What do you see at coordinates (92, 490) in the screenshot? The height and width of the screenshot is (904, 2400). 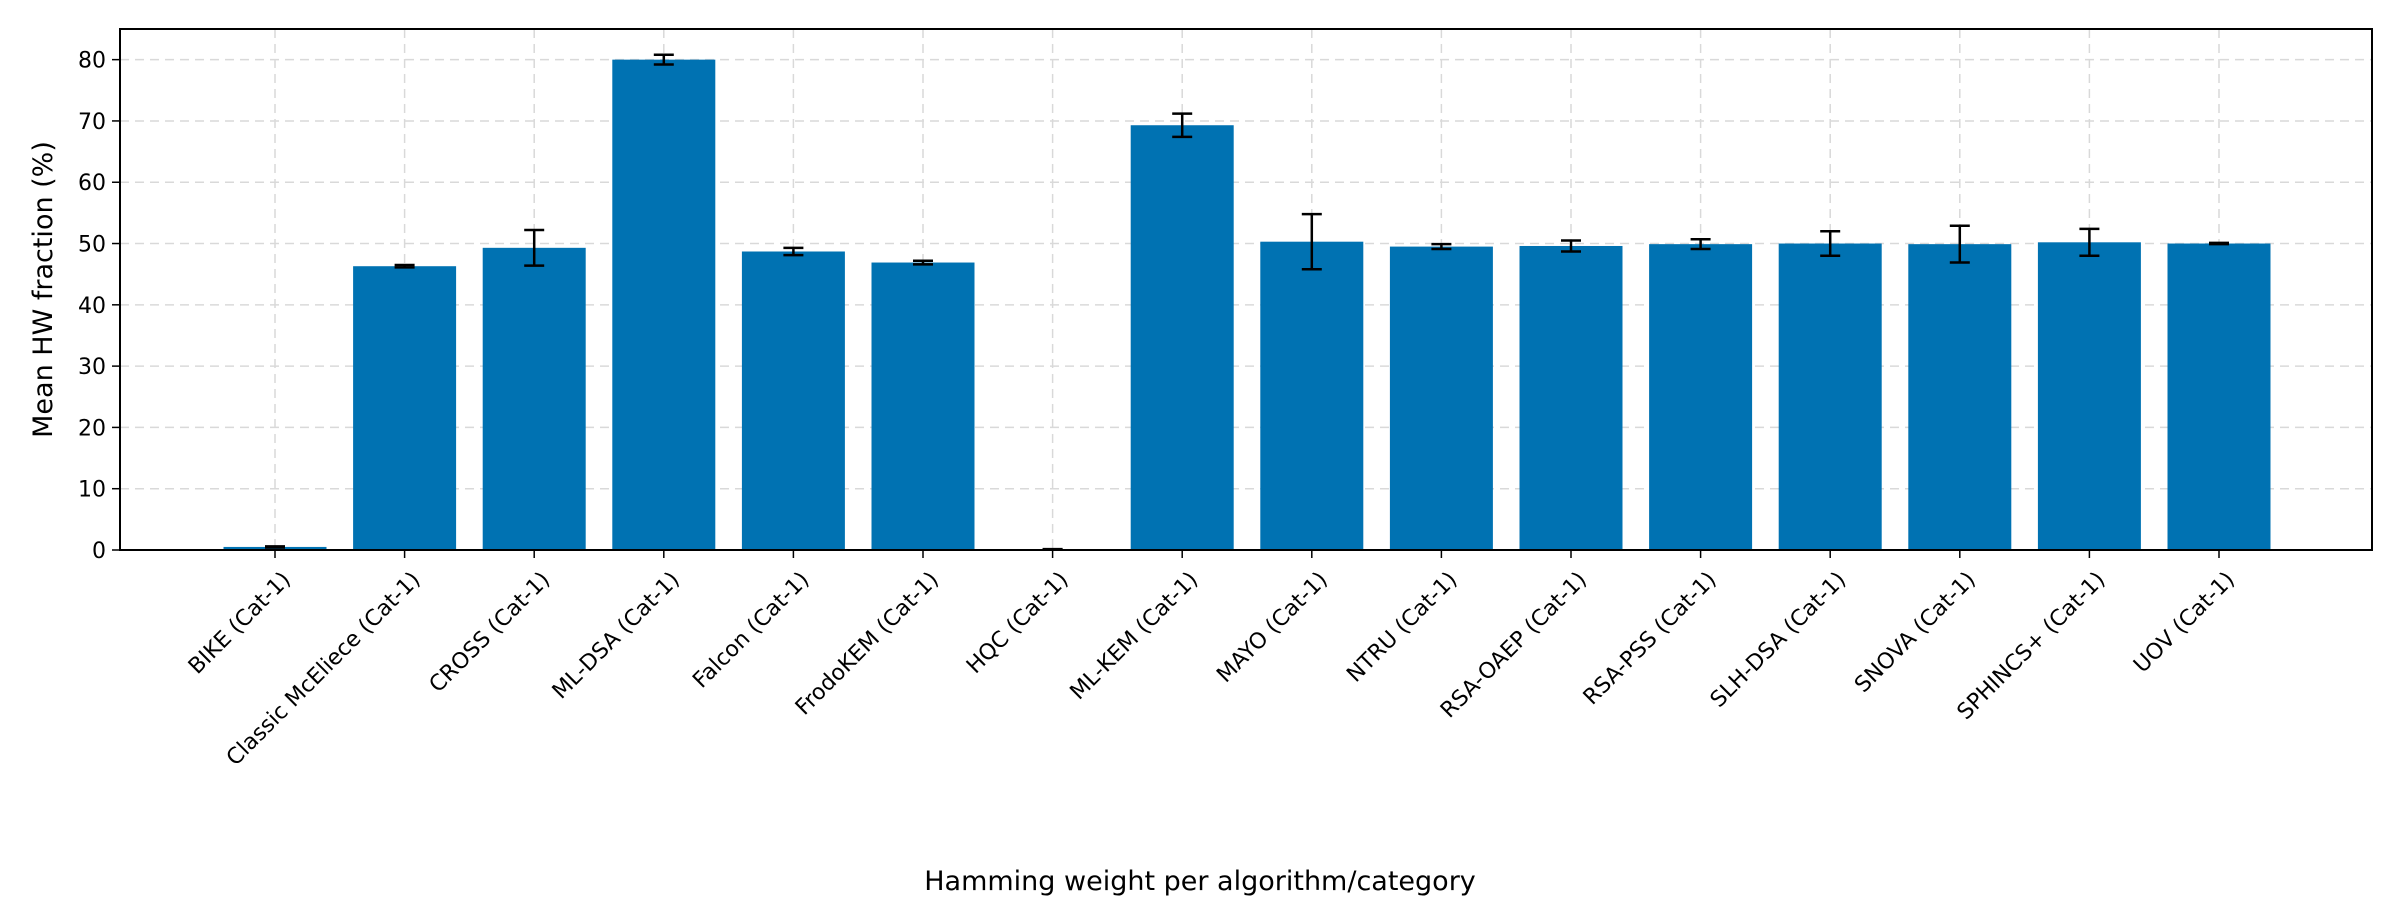 I see `y-tick-label: 10` at bounding box center [92, 490].